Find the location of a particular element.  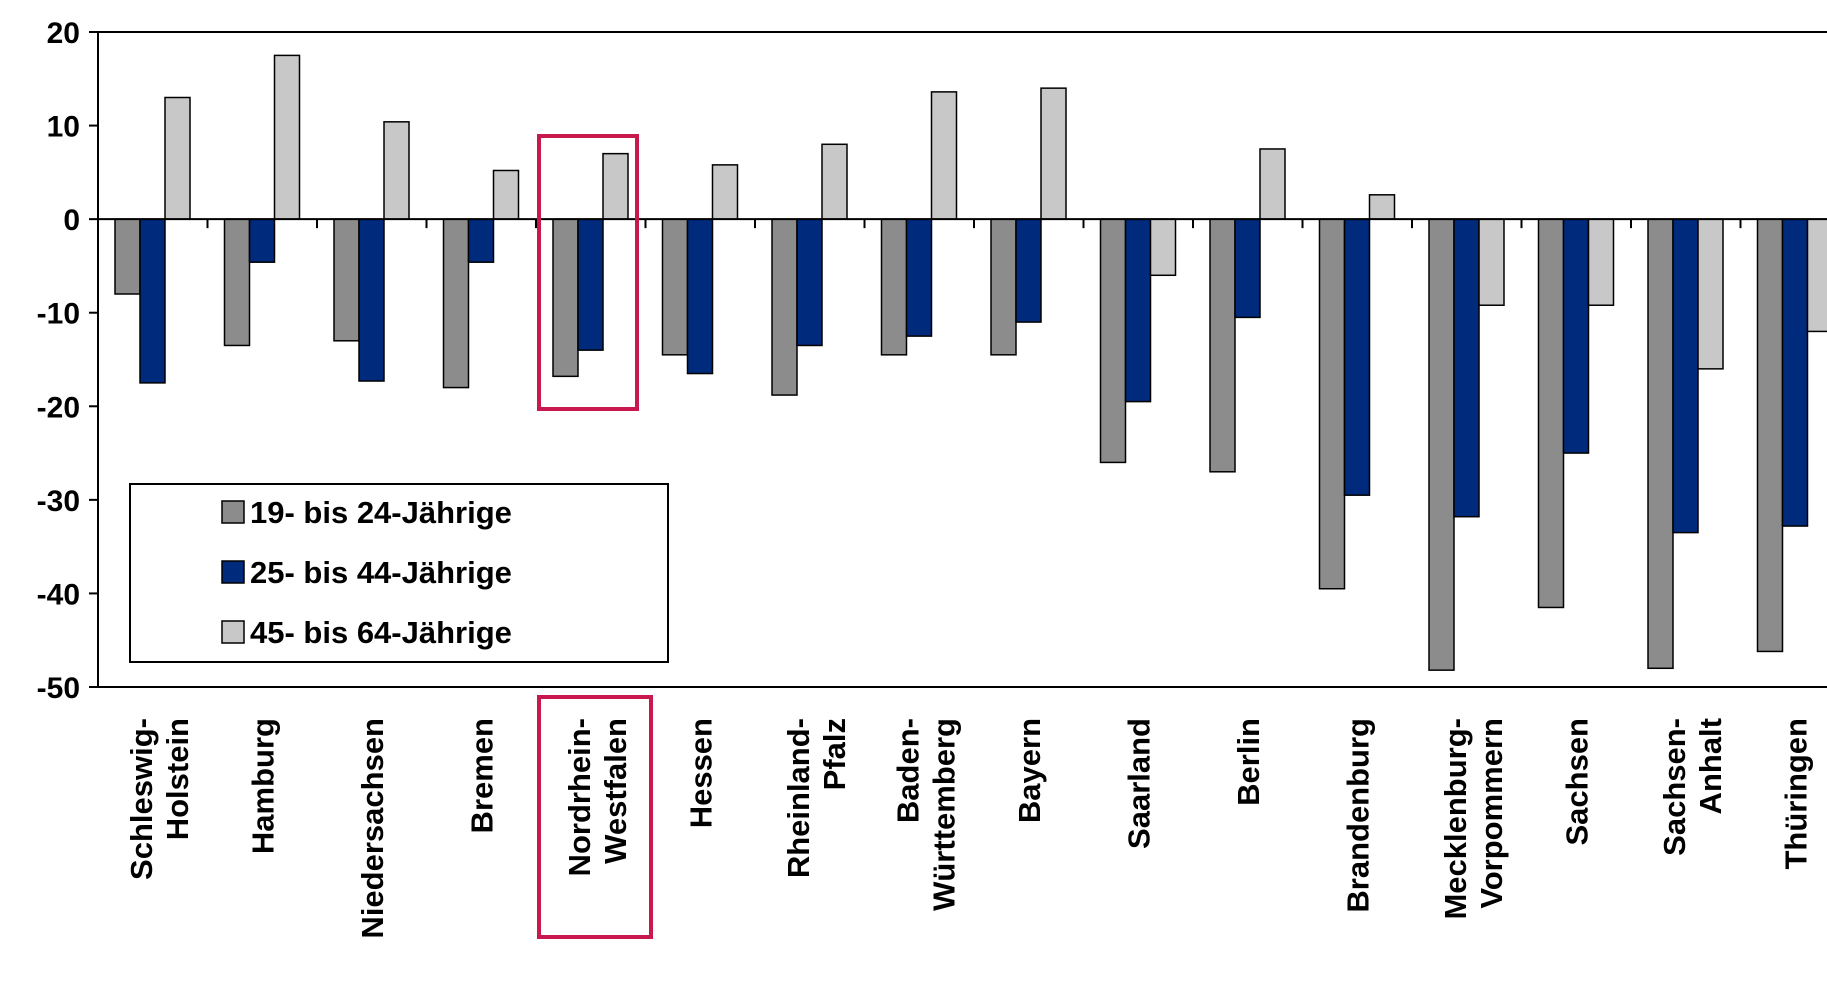

category-label: Baden-Württemberg is located at coordinates (925, 814).